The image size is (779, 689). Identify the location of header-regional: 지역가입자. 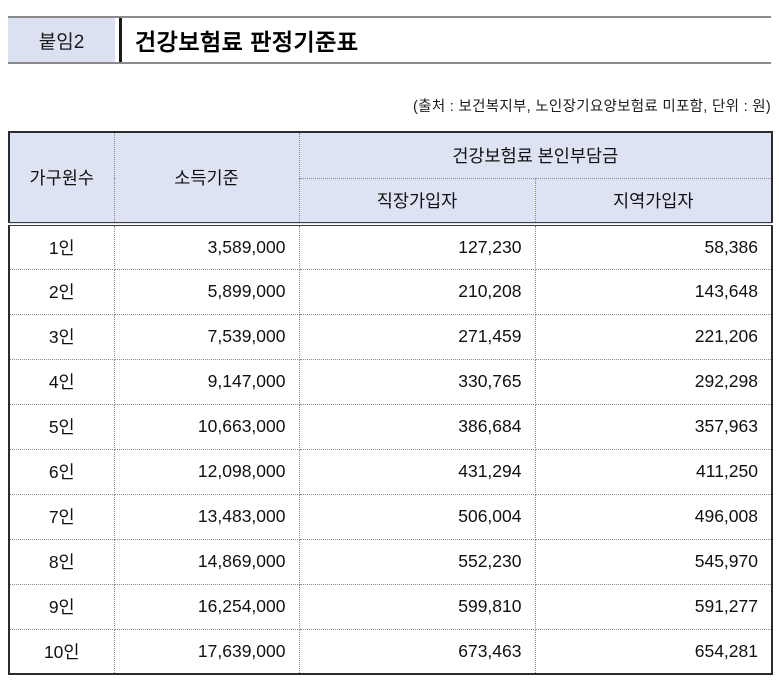
(653, 201).